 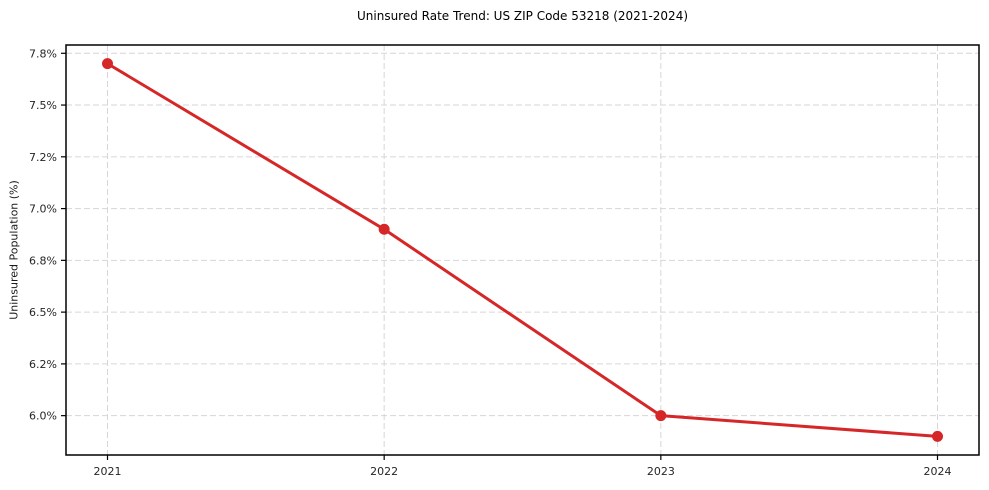 What do you see at coordinates (43, 260) in the screenshot?
I see `y-tick-label: 6.8%` at bounding box center [43, 260].